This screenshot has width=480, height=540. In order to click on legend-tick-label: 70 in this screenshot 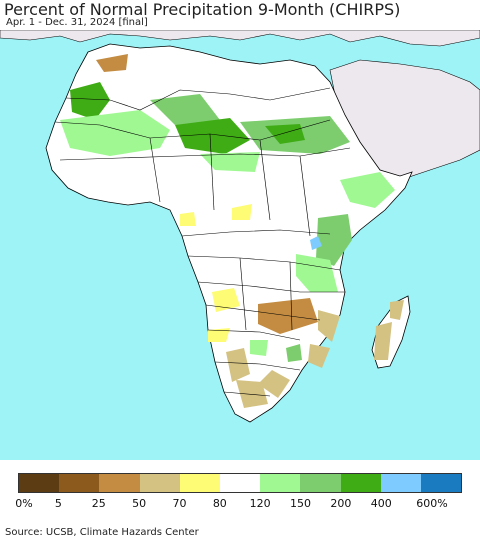, I will do `click(179, 503)`.